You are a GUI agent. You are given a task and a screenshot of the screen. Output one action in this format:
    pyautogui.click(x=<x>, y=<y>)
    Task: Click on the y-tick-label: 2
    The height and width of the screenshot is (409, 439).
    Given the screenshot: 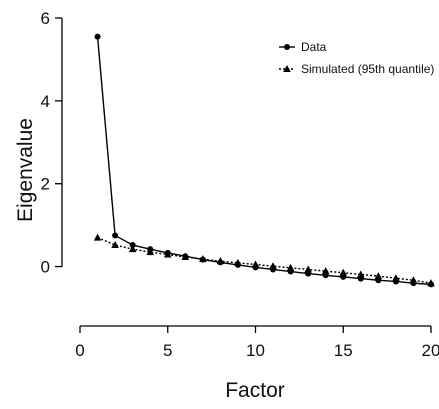 What is the action you would take?
    pyautogui.click(x=45, y=184)
    